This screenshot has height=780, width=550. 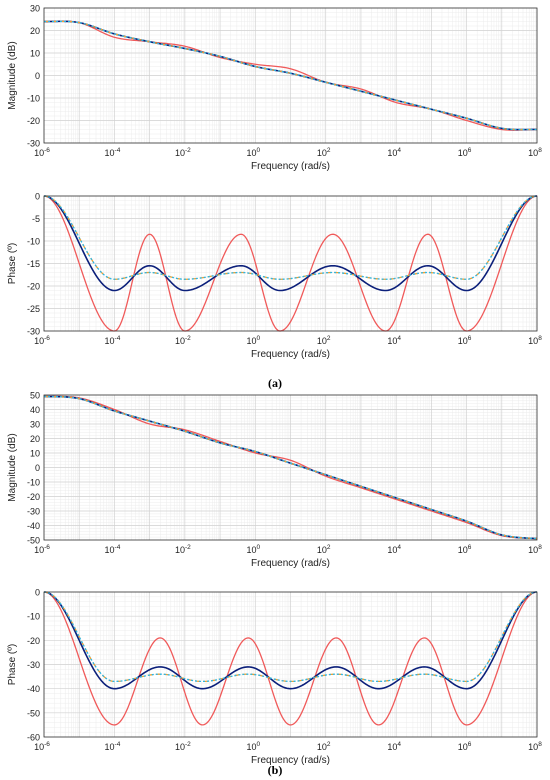 I want to click on panel-label-b: (b), so click(x=275, y=770).